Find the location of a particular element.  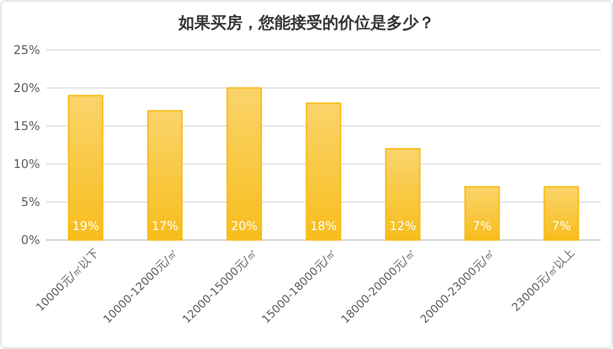

y-tick-label: 10% is located at coordinates (26, 164).